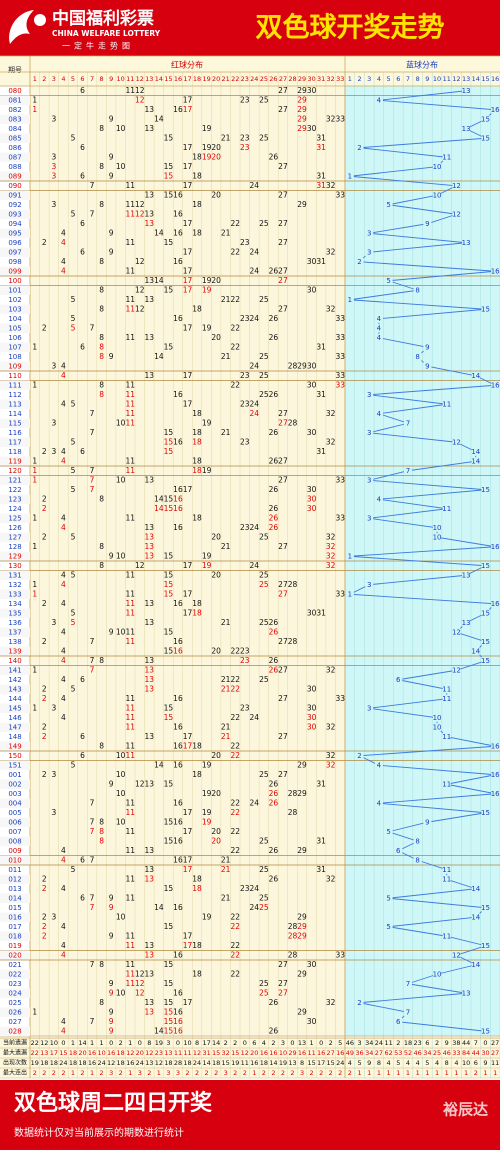 This screenshot has height=1150, width=500. I want to click on blue-number: 16, so click(495, 604).